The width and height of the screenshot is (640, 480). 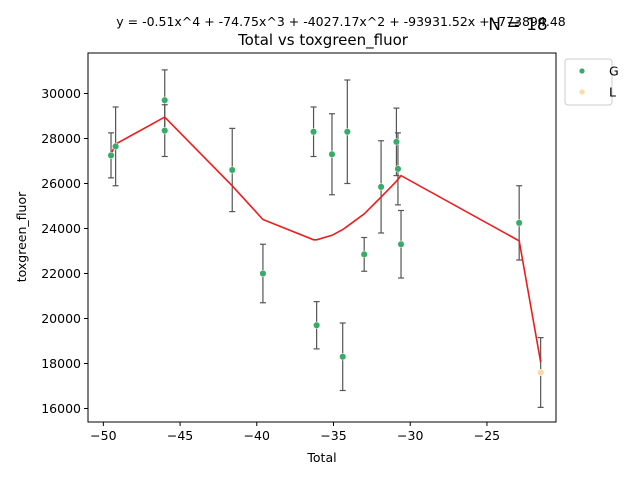 I want to click on x-axis-label: Total, so click(x=321, y=457).